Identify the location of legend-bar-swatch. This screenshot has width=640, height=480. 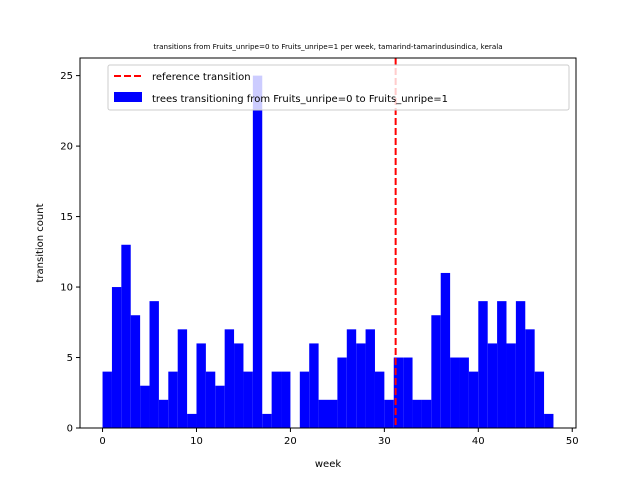
(128, 97).